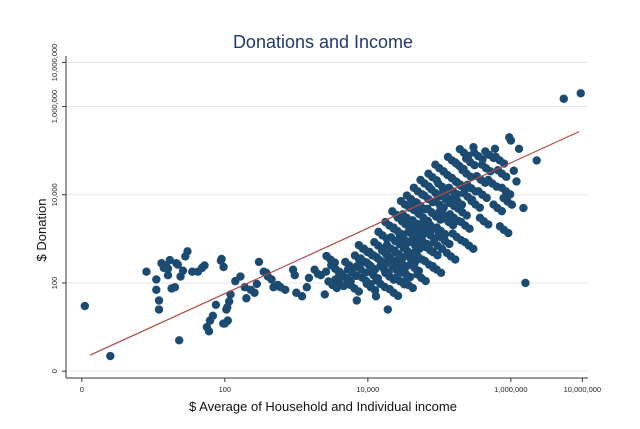 Image resolution: width=640 pixels, height=429 pixels. I want to click on y-axis-label: $ Donation, so click(41, 230).